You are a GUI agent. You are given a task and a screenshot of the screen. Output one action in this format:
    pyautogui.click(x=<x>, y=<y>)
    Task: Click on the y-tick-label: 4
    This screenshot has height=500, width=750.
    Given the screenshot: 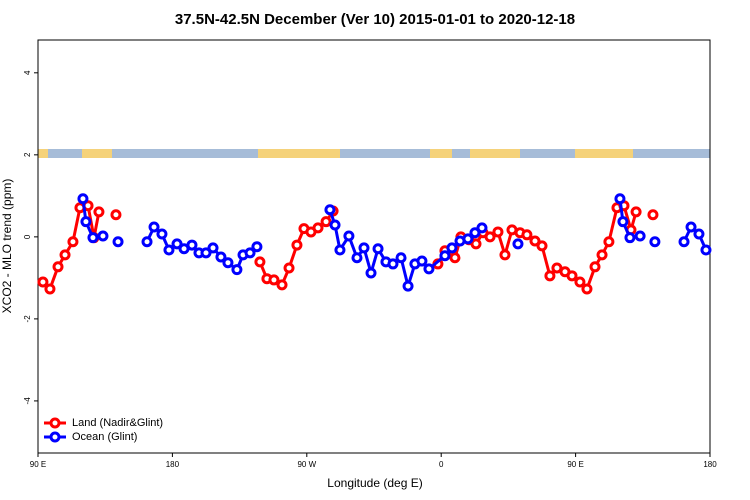 What is the action you would take?
    pyautogui.click(x=27, y=72)
    